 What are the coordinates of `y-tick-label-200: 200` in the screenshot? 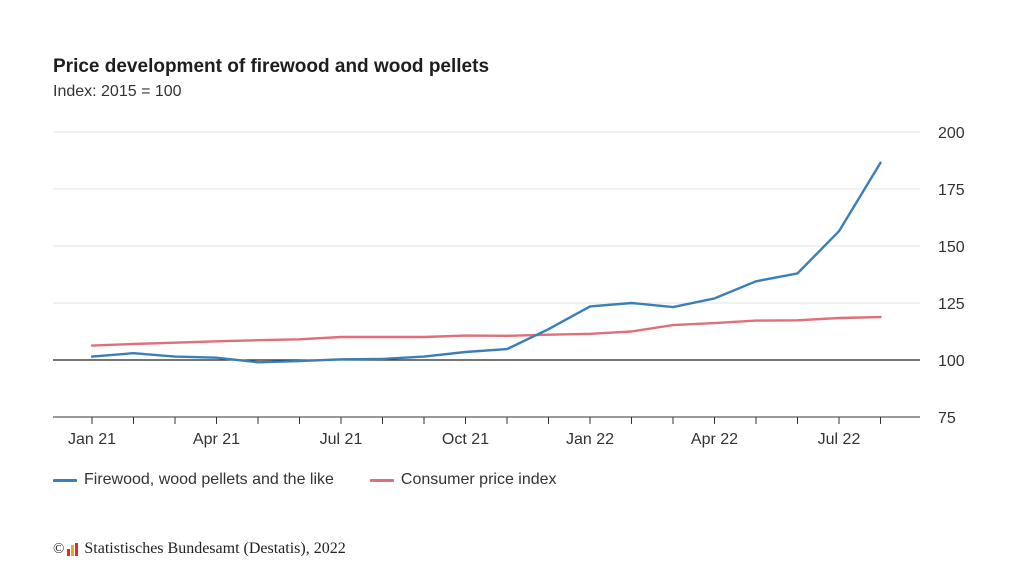 It's located at (951, 133).